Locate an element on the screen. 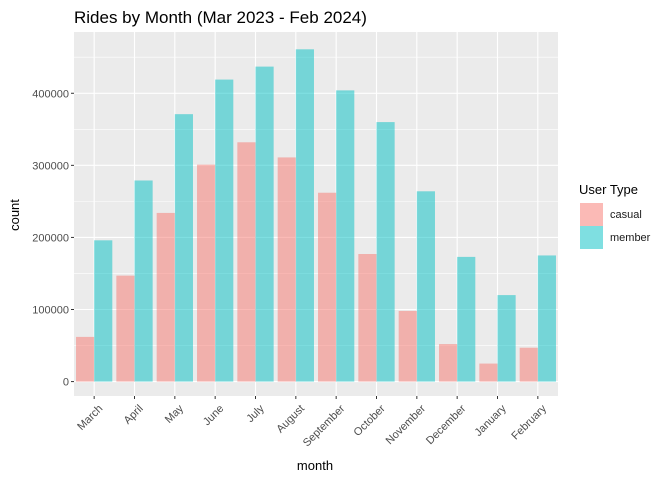 The width and height of the screenshot is (672, 480). x-tick-label: November is located at coordinates (406, 424).